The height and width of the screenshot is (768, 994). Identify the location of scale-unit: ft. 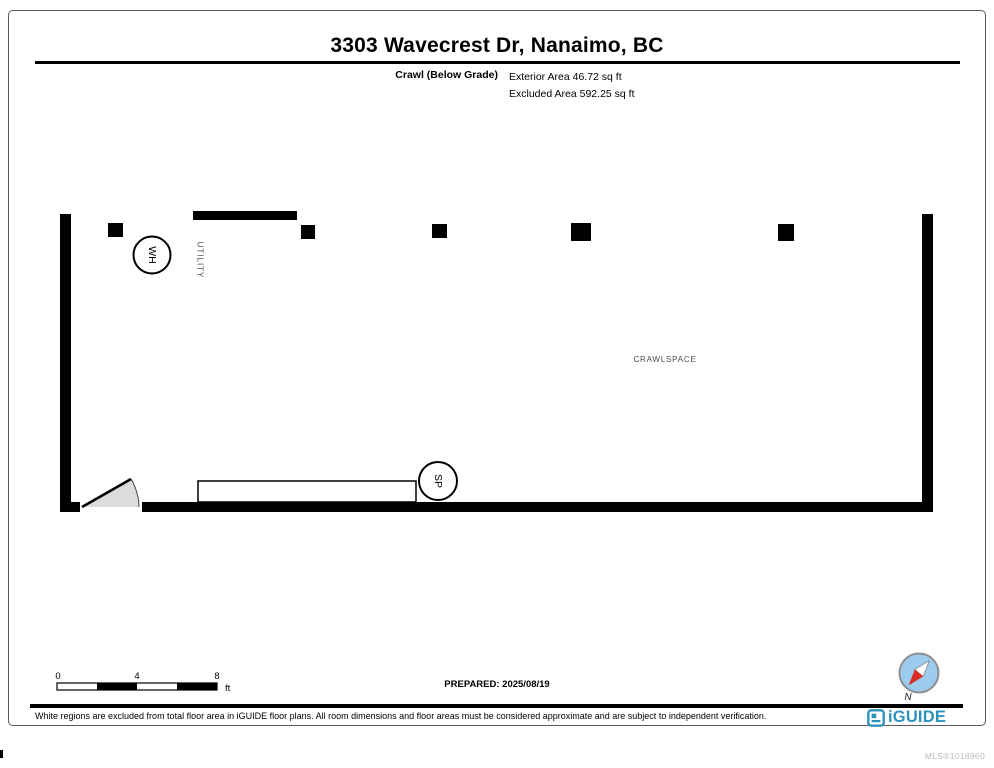
(228, 688).